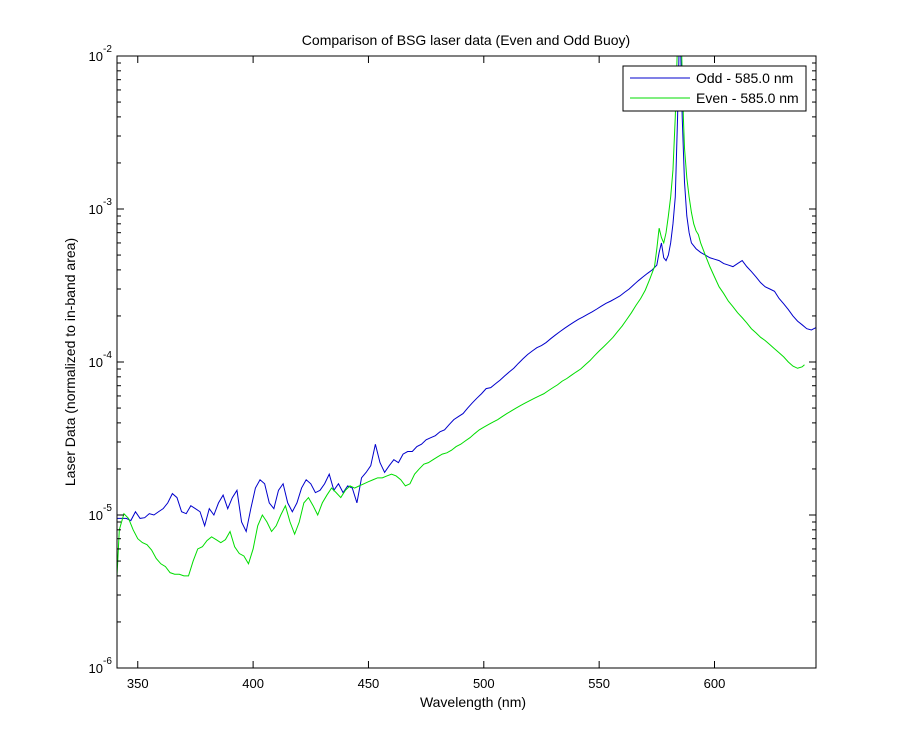 The width and height of the screenshot is (900, 755). I want to click on x-tick-label: 500, so click(484, 683).